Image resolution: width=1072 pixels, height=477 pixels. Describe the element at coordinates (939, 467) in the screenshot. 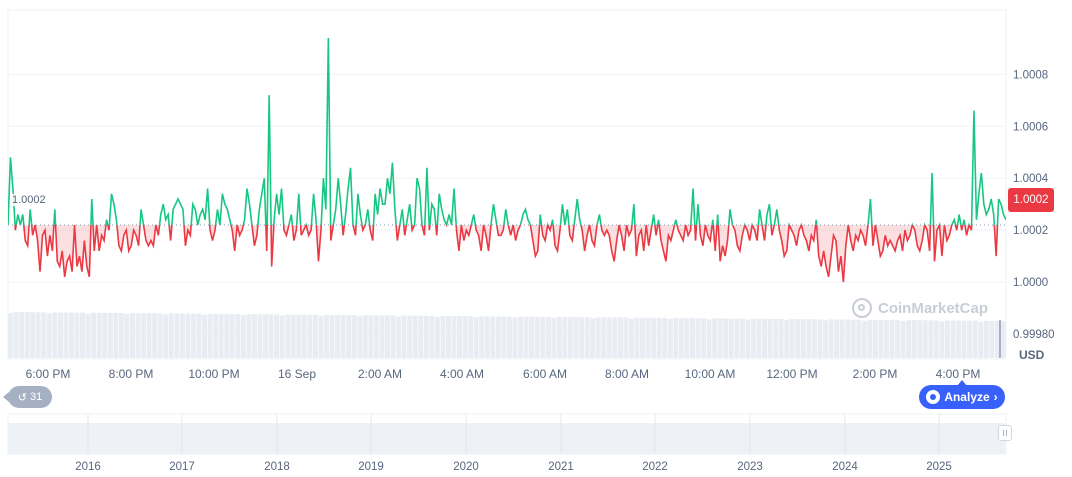

I see `year-tick-label: 2025` at that location.